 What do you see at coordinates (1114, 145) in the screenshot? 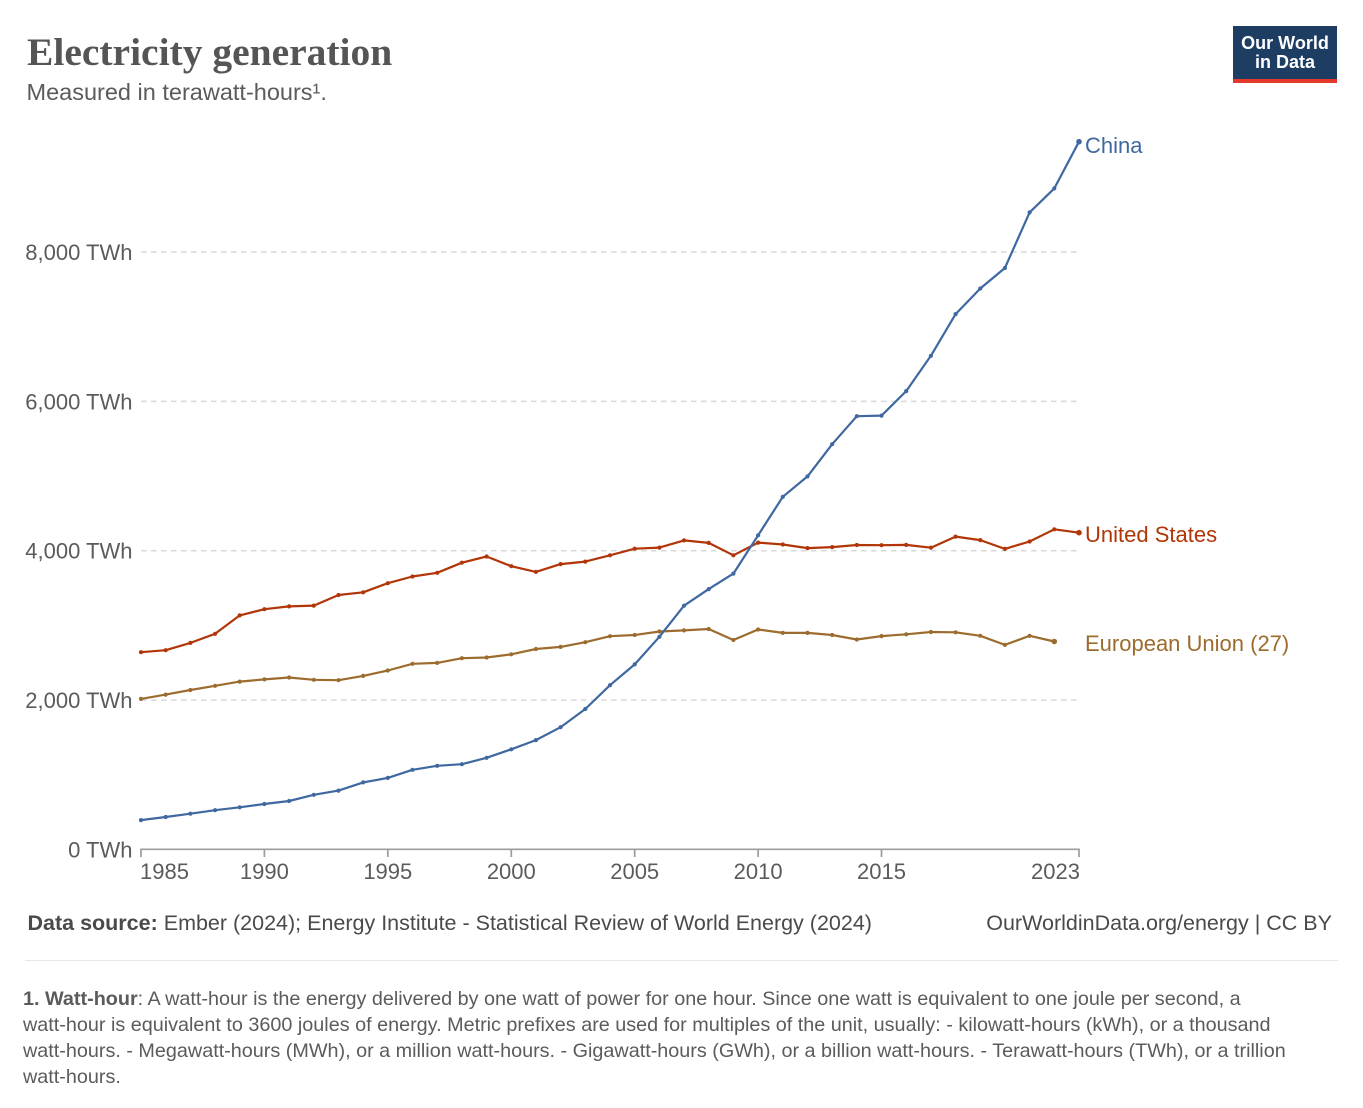
I see `svg-text: China` at bounding box center [1114, 145].